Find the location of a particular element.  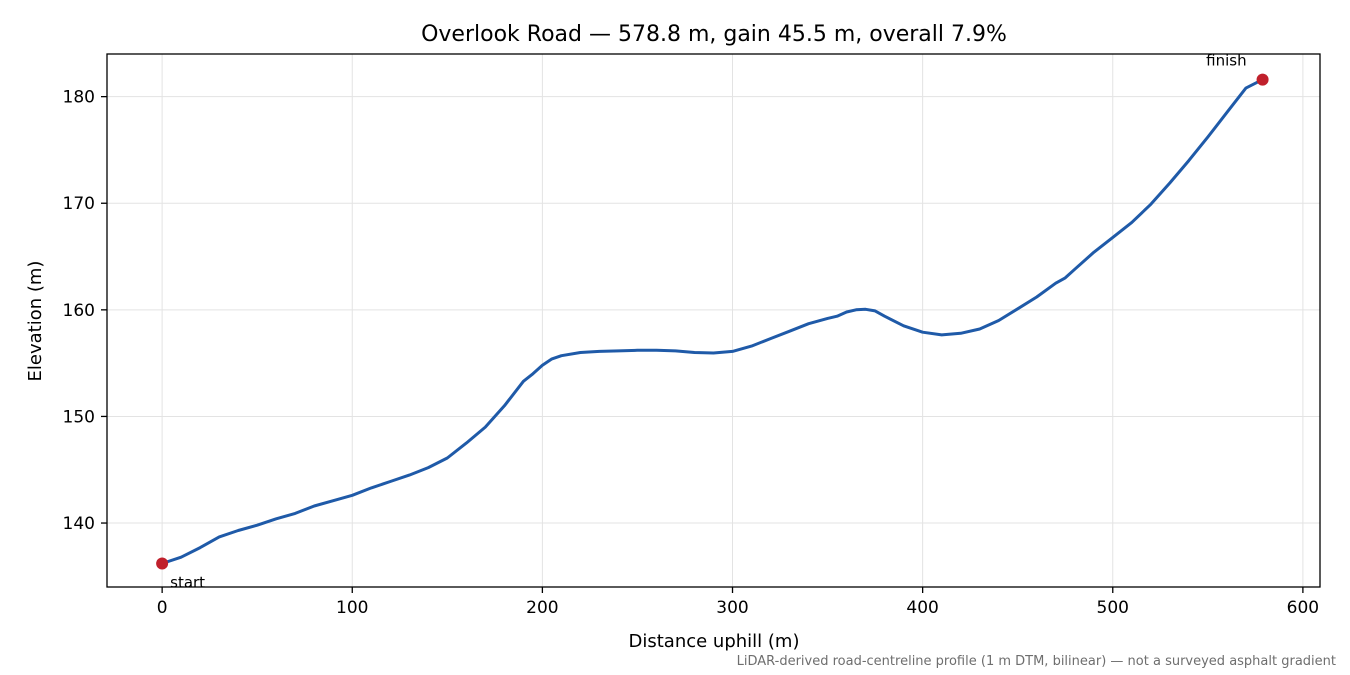

y-axis-ticks: 140 150 160 170 180 is located at coordinates (85, 311).